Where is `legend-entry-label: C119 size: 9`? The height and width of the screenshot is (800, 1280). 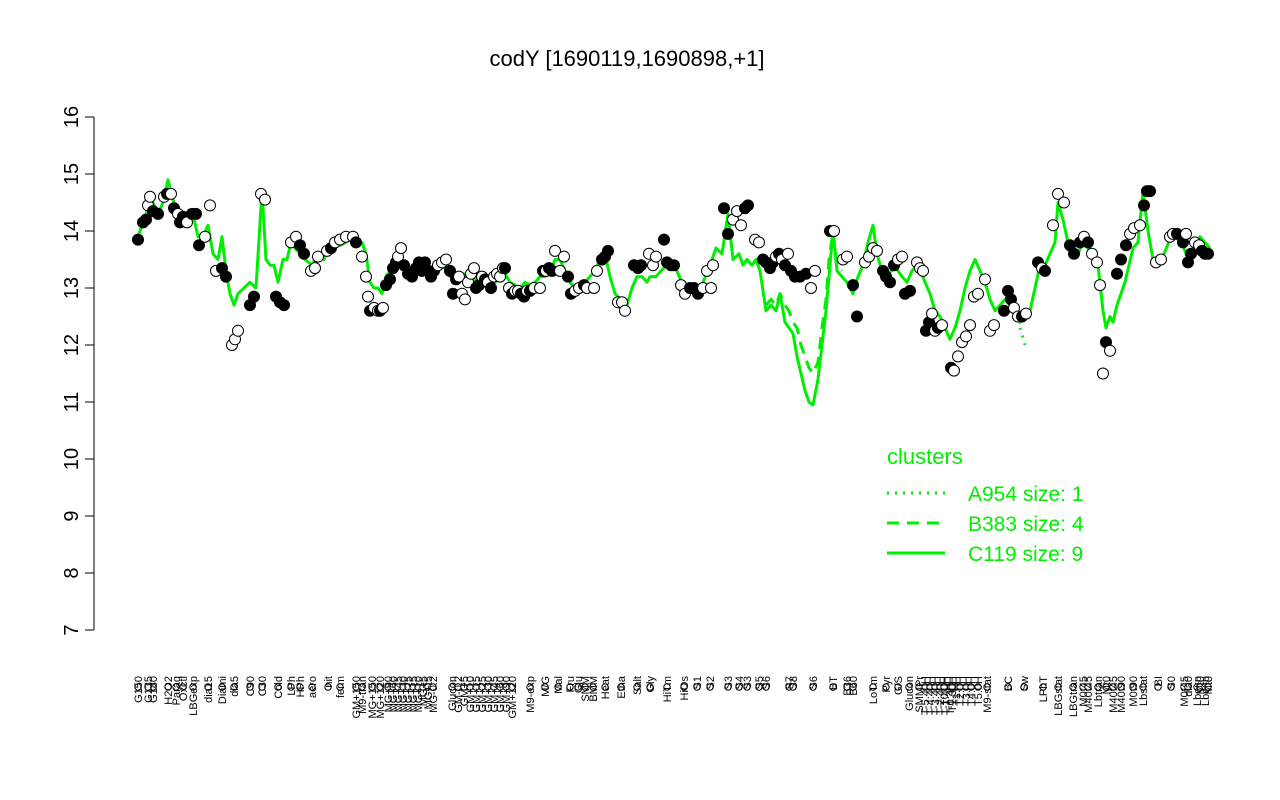
legend-entry-label: C119 size: 9 is located at coordinates (1025, 554).